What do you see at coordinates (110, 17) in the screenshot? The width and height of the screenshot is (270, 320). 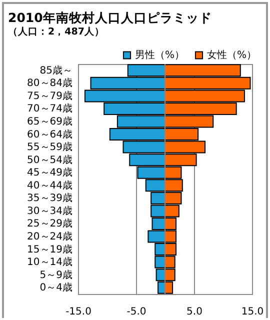 I see `chart-title: 2010年南牧村人口人口ピラミッド` at bounding box center [110, 17].